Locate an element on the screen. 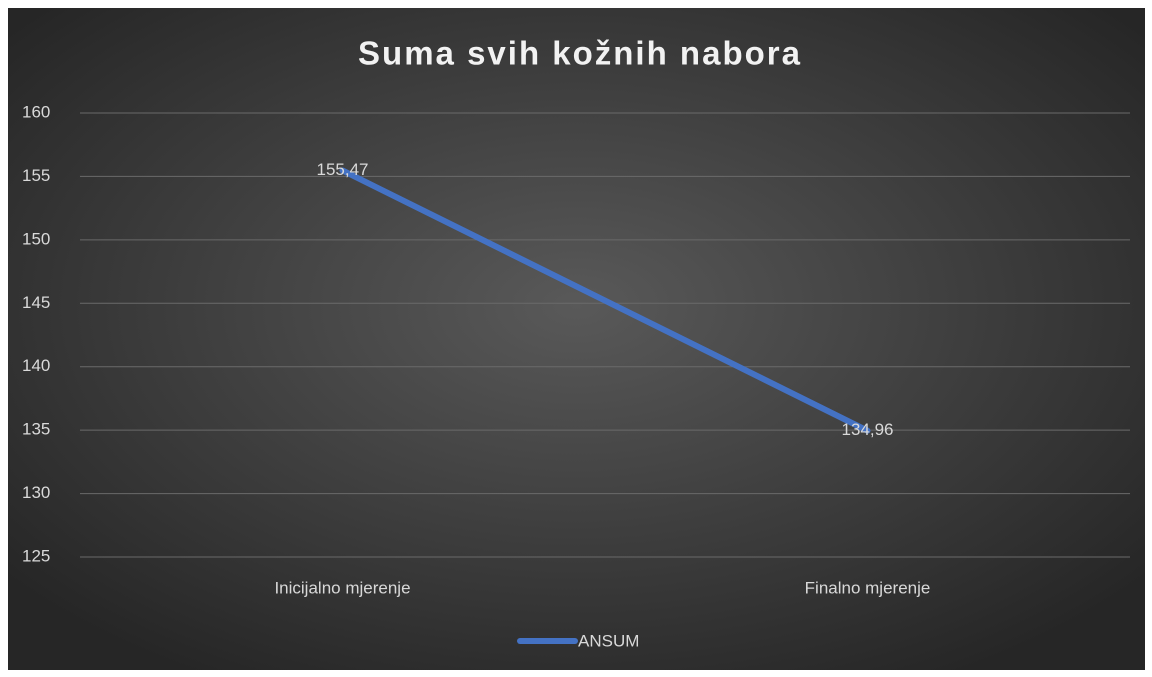 The width and height of the screenshot is (1152, 677). y-tick-label: 125 is located at coordinates (36, 555).